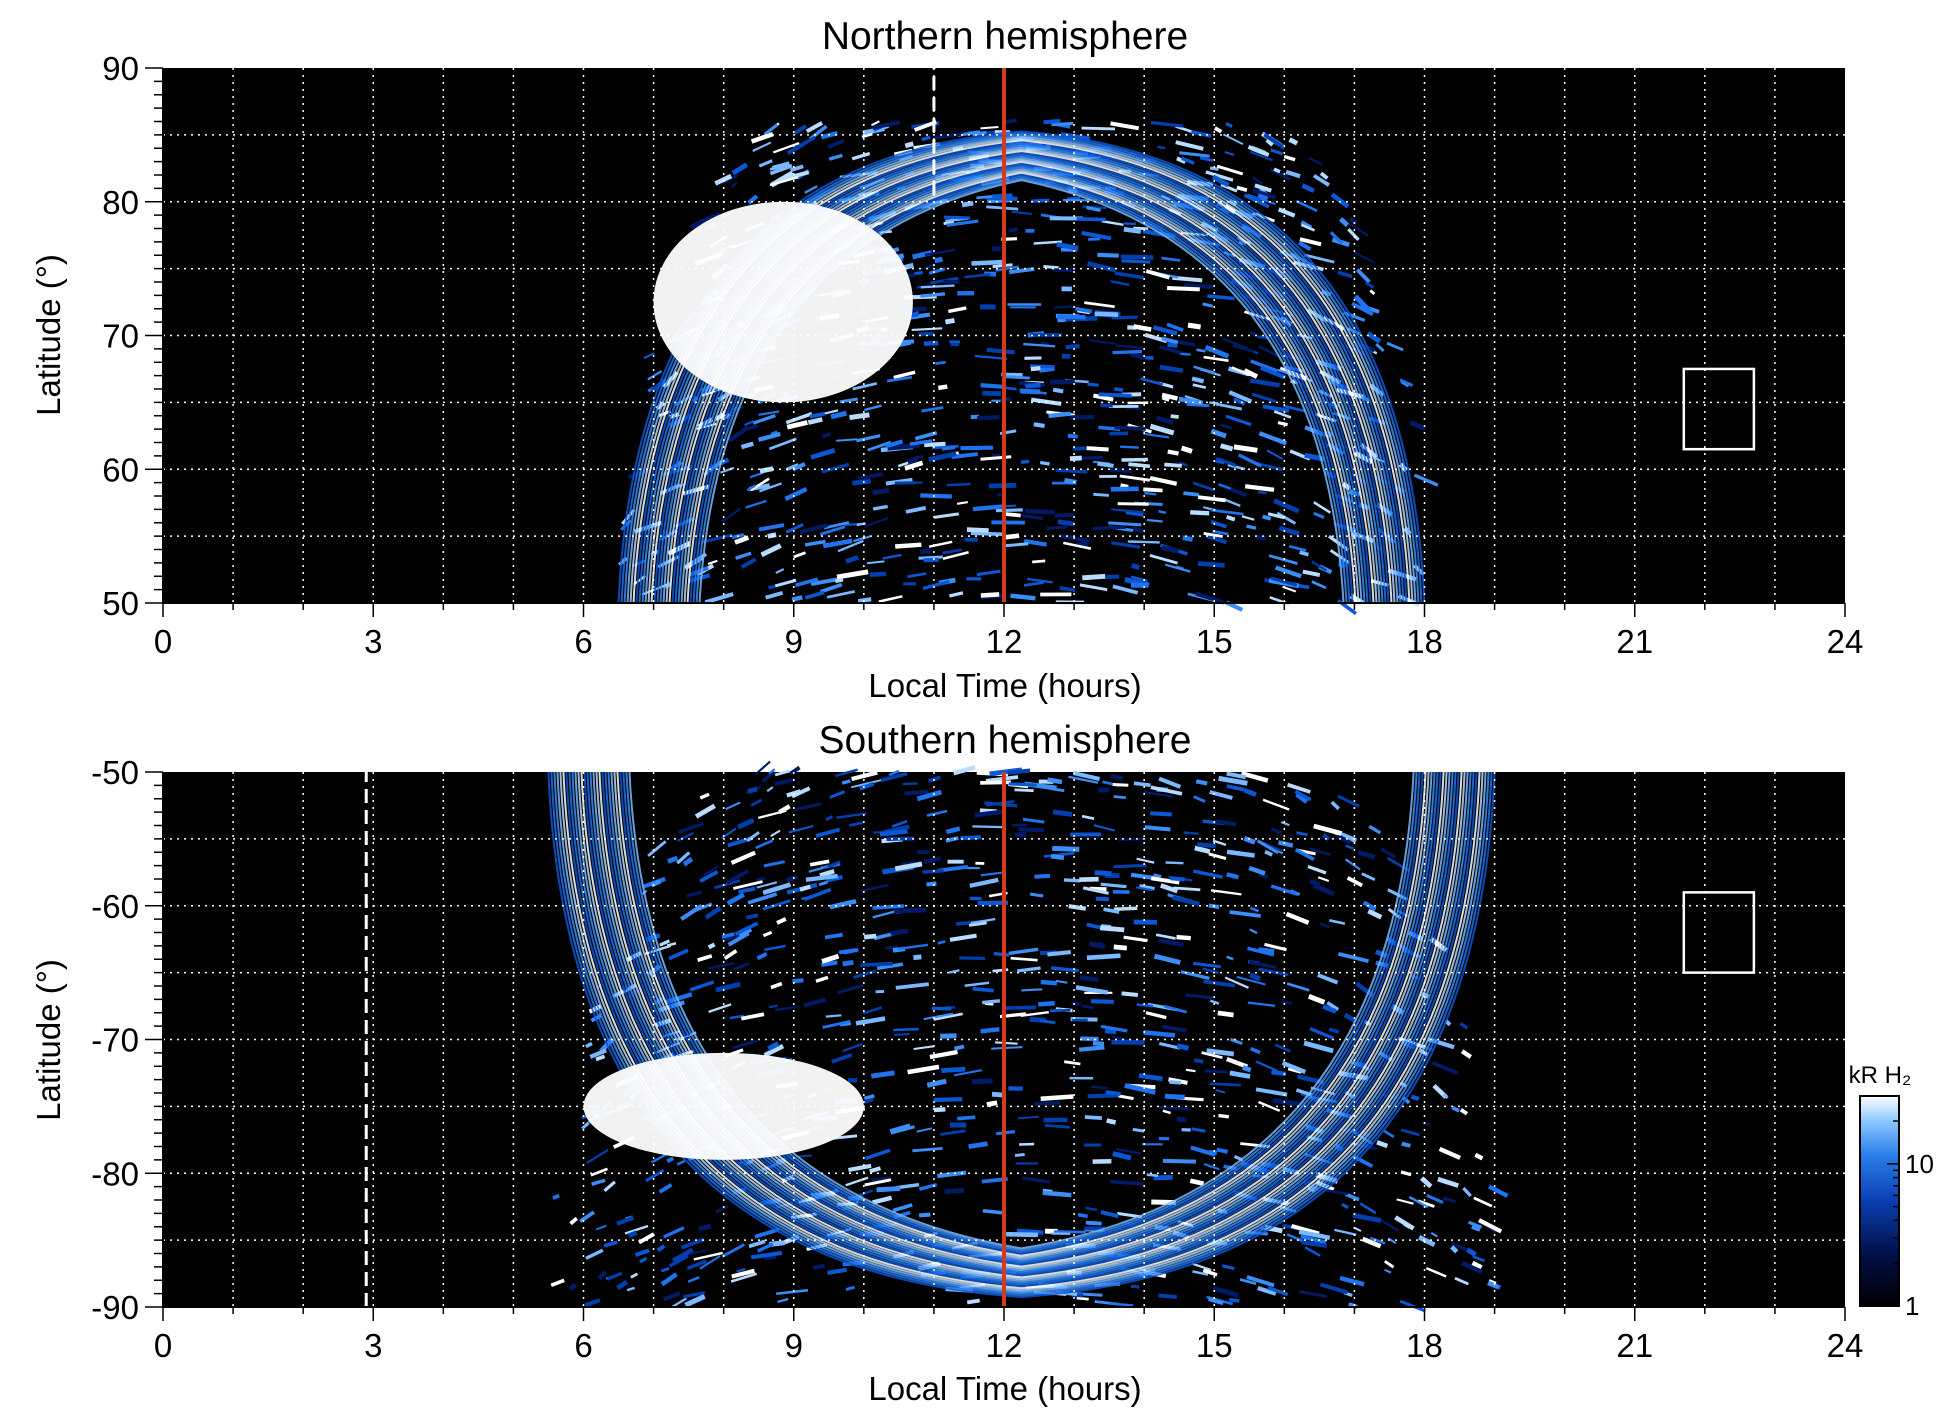 The image size is (1950, 1423). Describe the element at coordinates (115, 772) in the screenshot. I see `y-tick-label: -50` at that location.